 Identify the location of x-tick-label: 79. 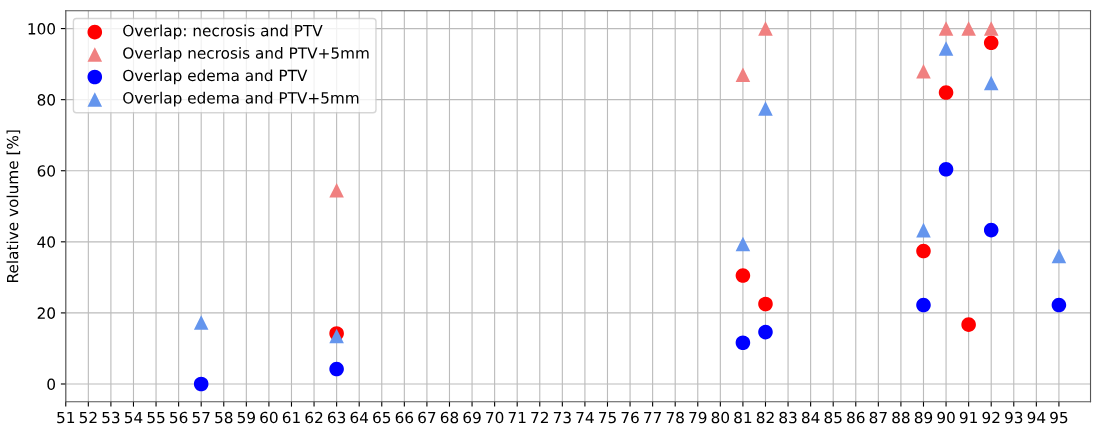
(698, 417).